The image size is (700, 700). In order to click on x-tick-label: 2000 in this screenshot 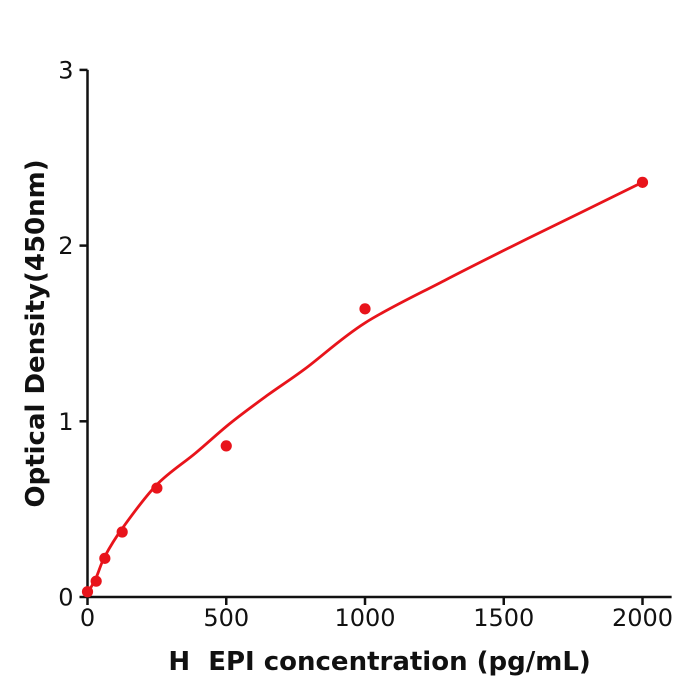, I will do `click(642, 618)`.